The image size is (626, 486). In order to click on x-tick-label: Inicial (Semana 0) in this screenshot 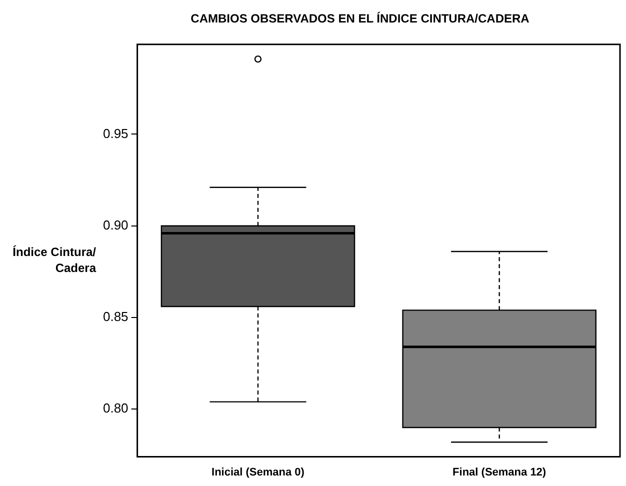, I will do `click(258, 472)`.